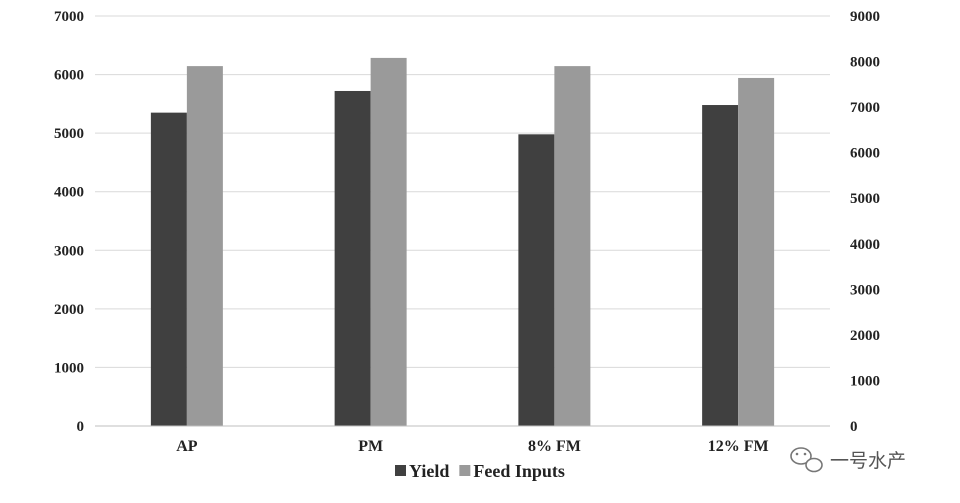 This screenshot has height=503, width=960. I want to click on left-axis-tick-label: 2000, so click(69, 310).